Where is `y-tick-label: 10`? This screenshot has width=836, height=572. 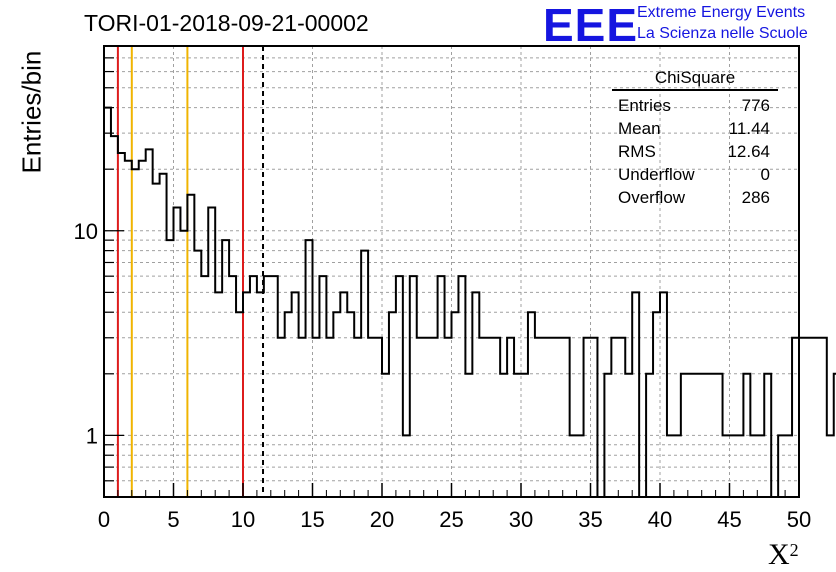
y-tick-label: 10 is located at coordinates (86, 231).